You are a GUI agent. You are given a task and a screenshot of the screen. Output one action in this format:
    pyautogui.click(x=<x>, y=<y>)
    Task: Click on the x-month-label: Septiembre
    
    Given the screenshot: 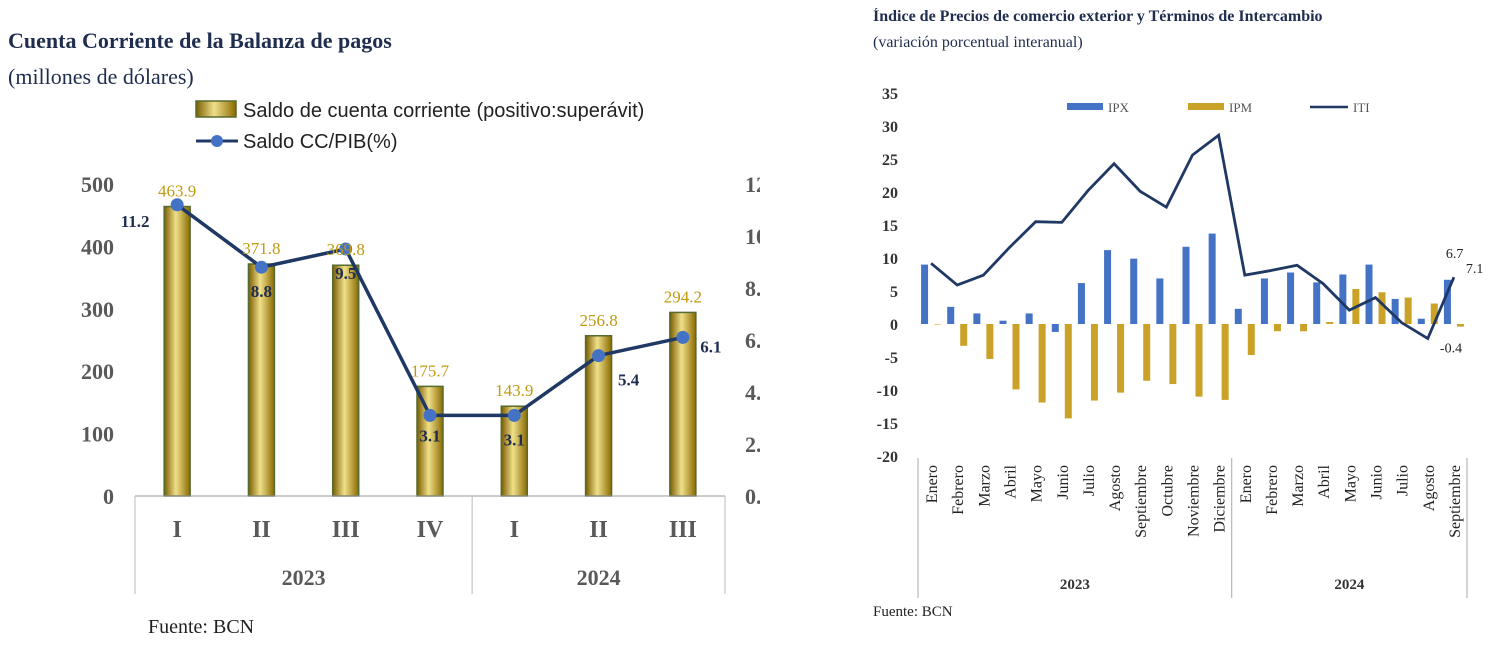 What is the action you would take?
    pyautogui.click(x=1141, y=501)
    